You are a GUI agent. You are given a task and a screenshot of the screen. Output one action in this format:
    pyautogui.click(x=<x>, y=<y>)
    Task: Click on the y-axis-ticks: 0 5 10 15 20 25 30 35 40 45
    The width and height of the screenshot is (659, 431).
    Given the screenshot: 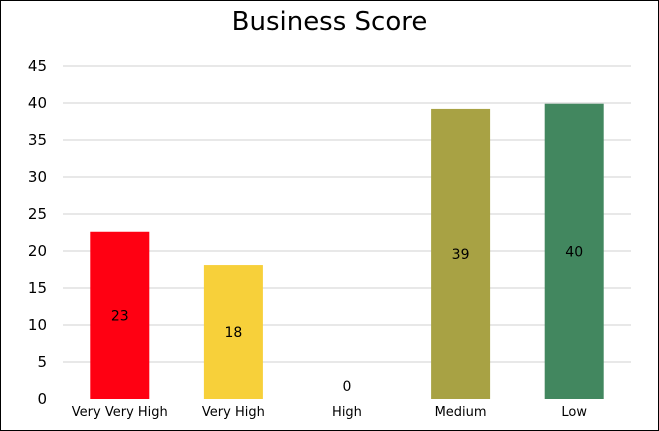 What is the action you would take?
    pyautogui.click(x=37, y=232)
    